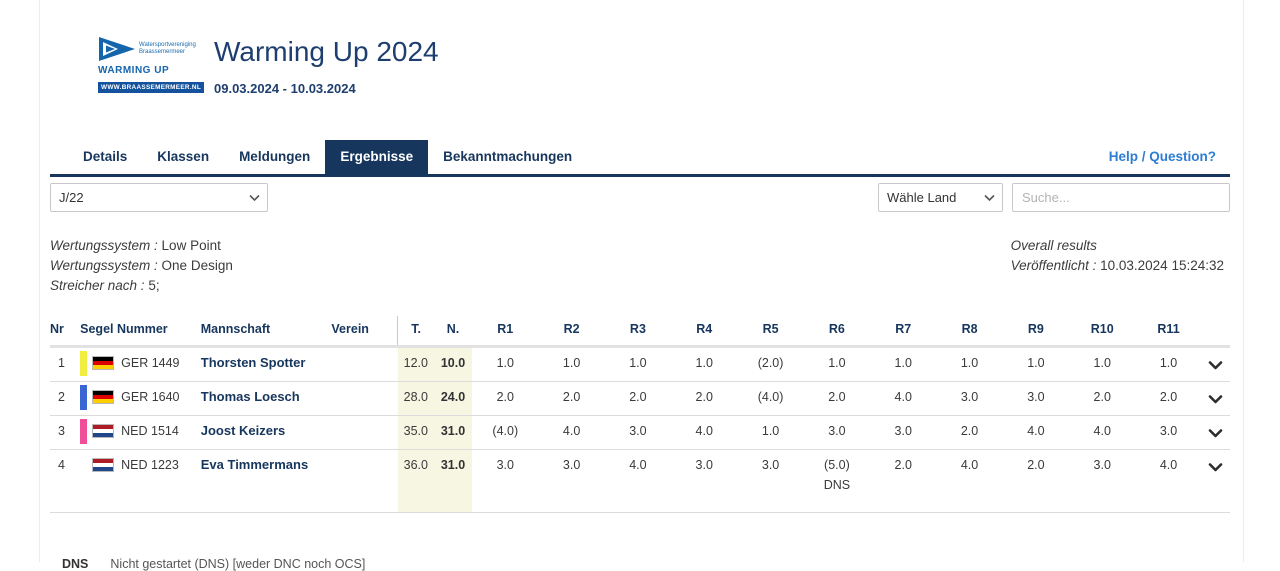 This screenshot has height=571, width=1280. What do you see at coordinates (505, 432) in the screenshot?
I see `race-score-cell: (4.0)` at bounding box center [505, 432].